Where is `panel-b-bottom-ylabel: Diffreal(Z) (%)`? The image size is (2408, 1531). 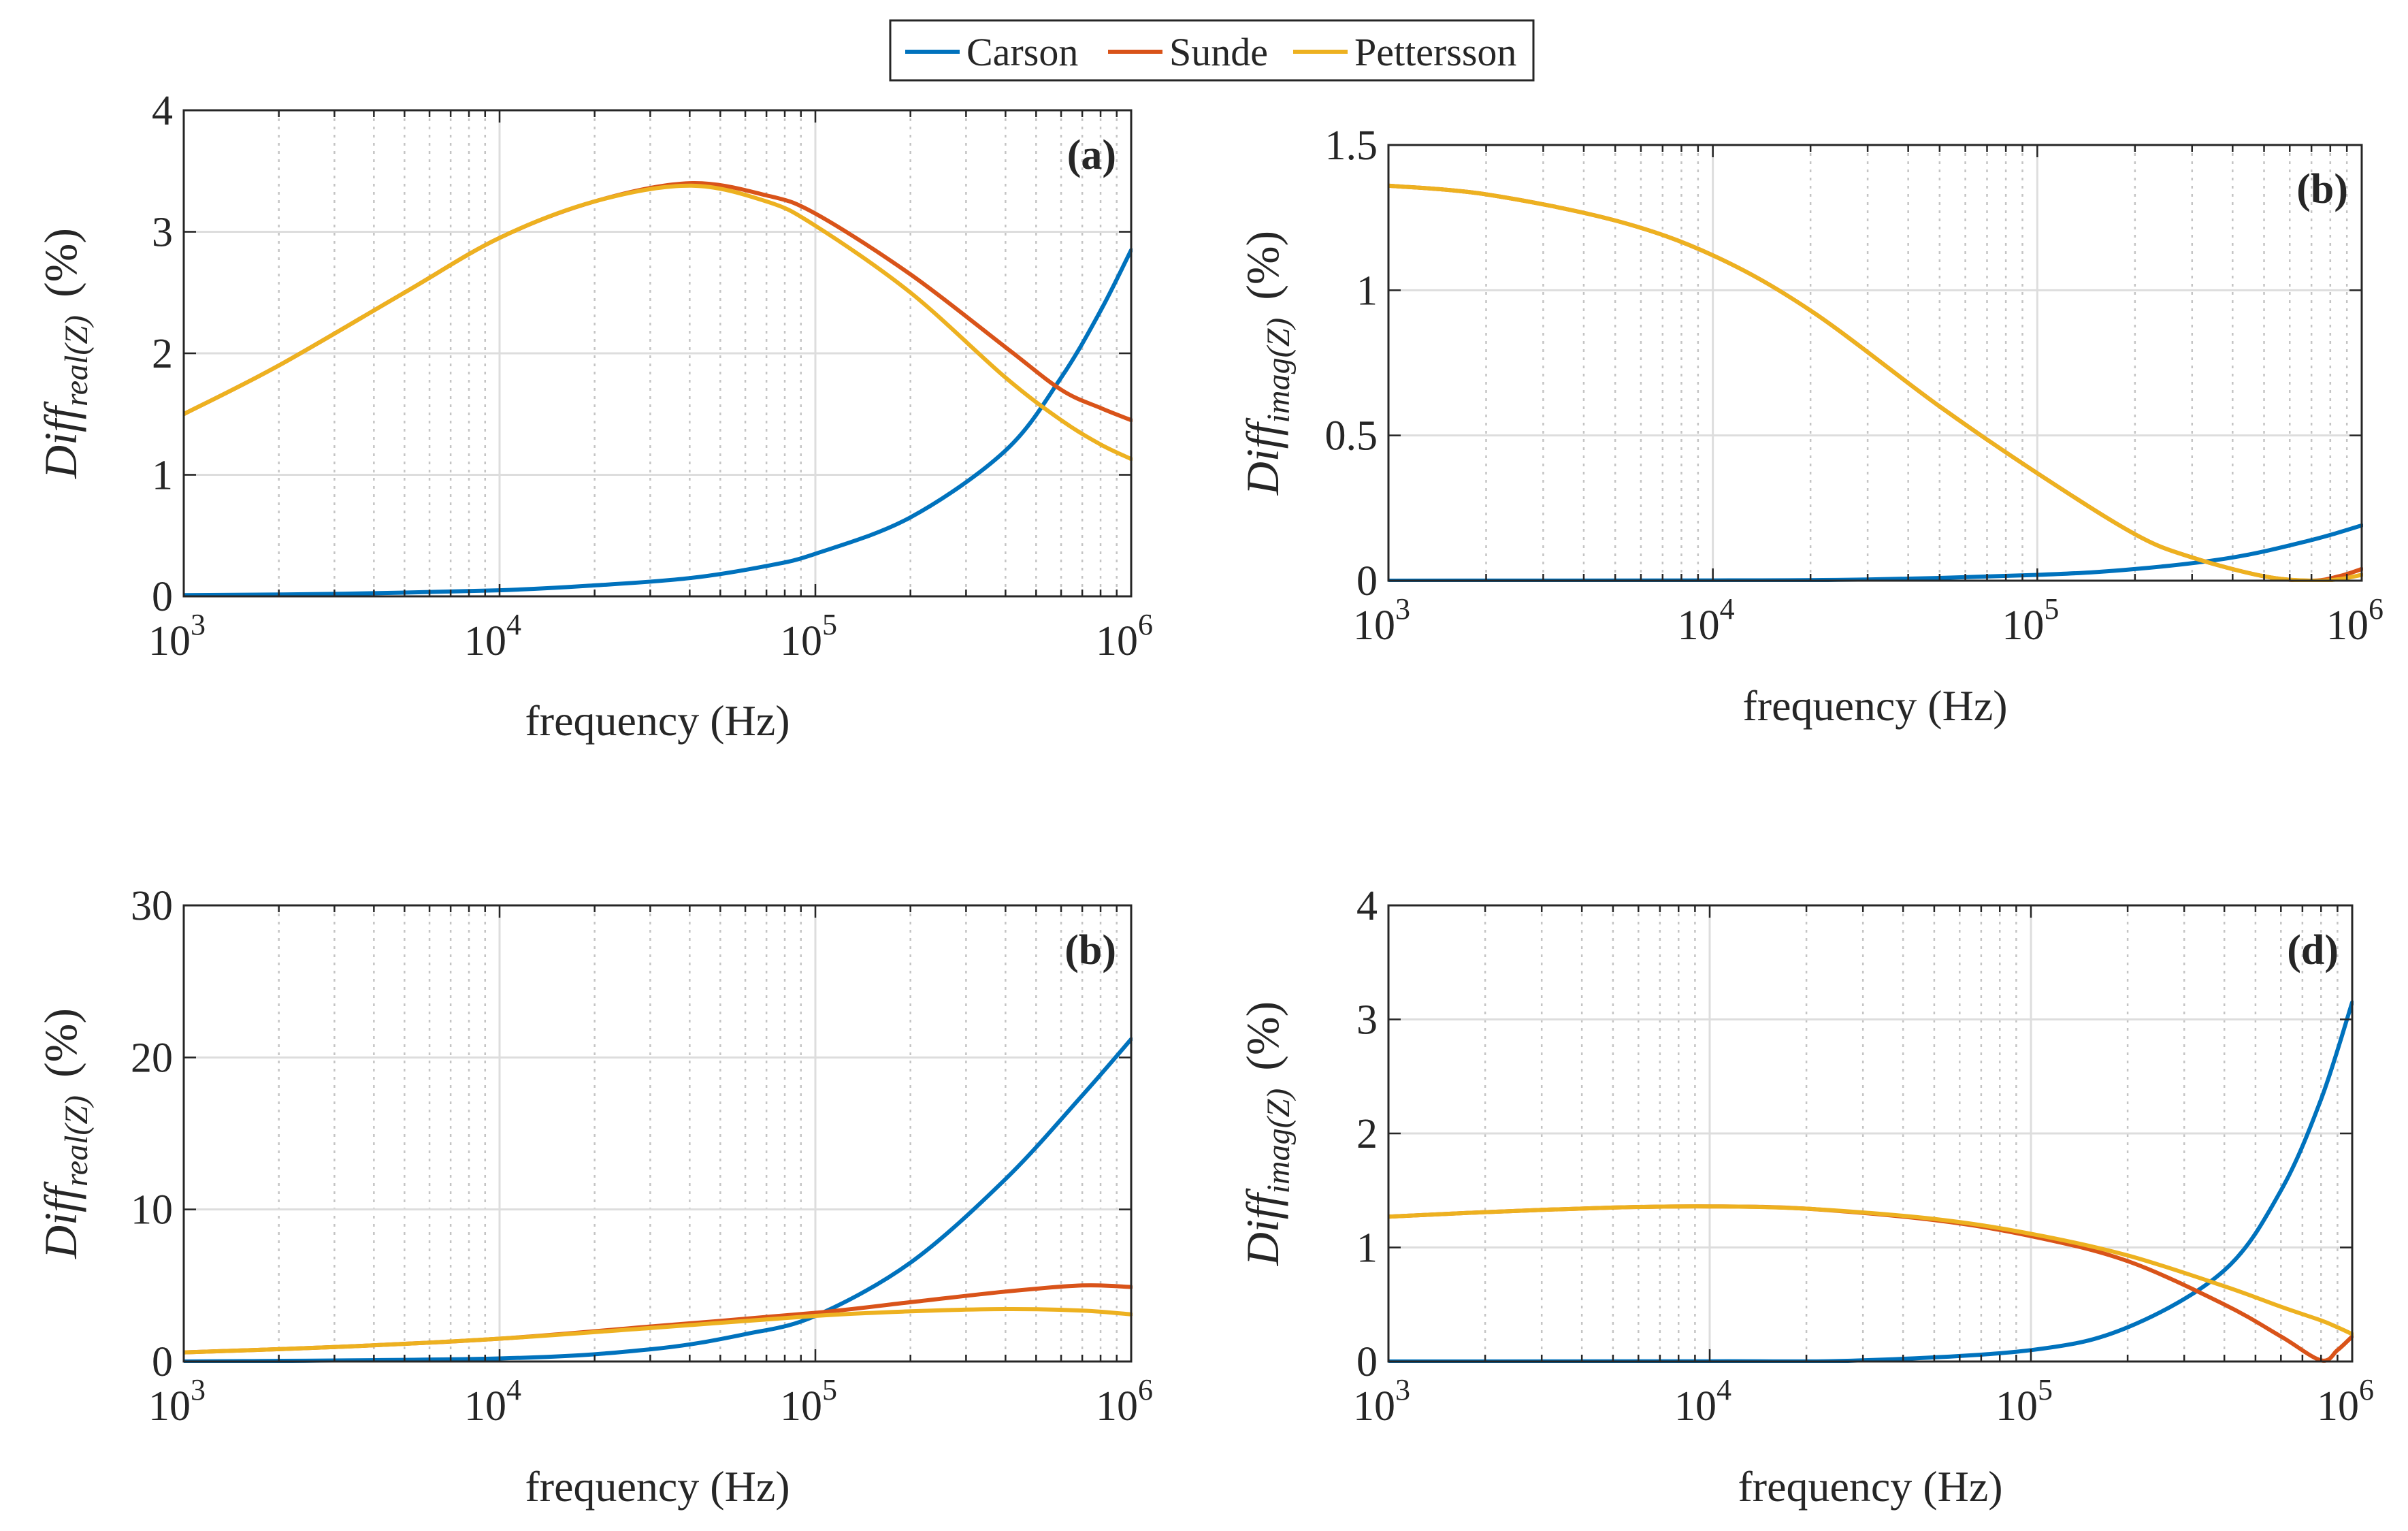
panel-b-bottom-ylabel: Diffreal(Z) (%) is located at coordinates (65, 1133).